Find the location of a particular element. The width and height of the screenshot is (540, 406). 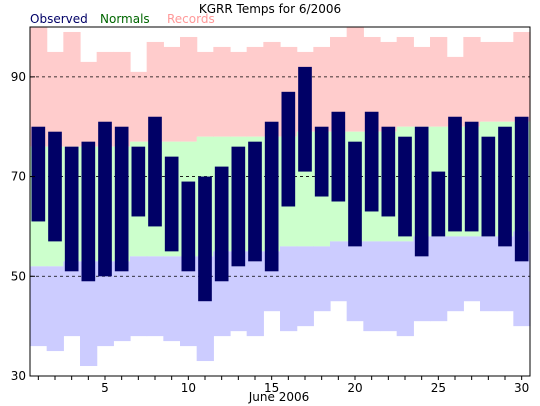

x-axis-label: June 2006 is located at coordinates (279, 397).